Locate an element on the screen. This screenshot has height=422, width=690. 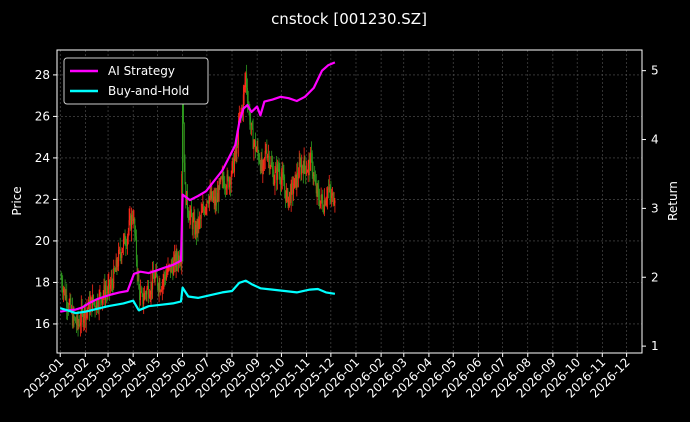
legend-label-buy-and-hold: Buy-and-Hold is located at coordinates (148, 91).